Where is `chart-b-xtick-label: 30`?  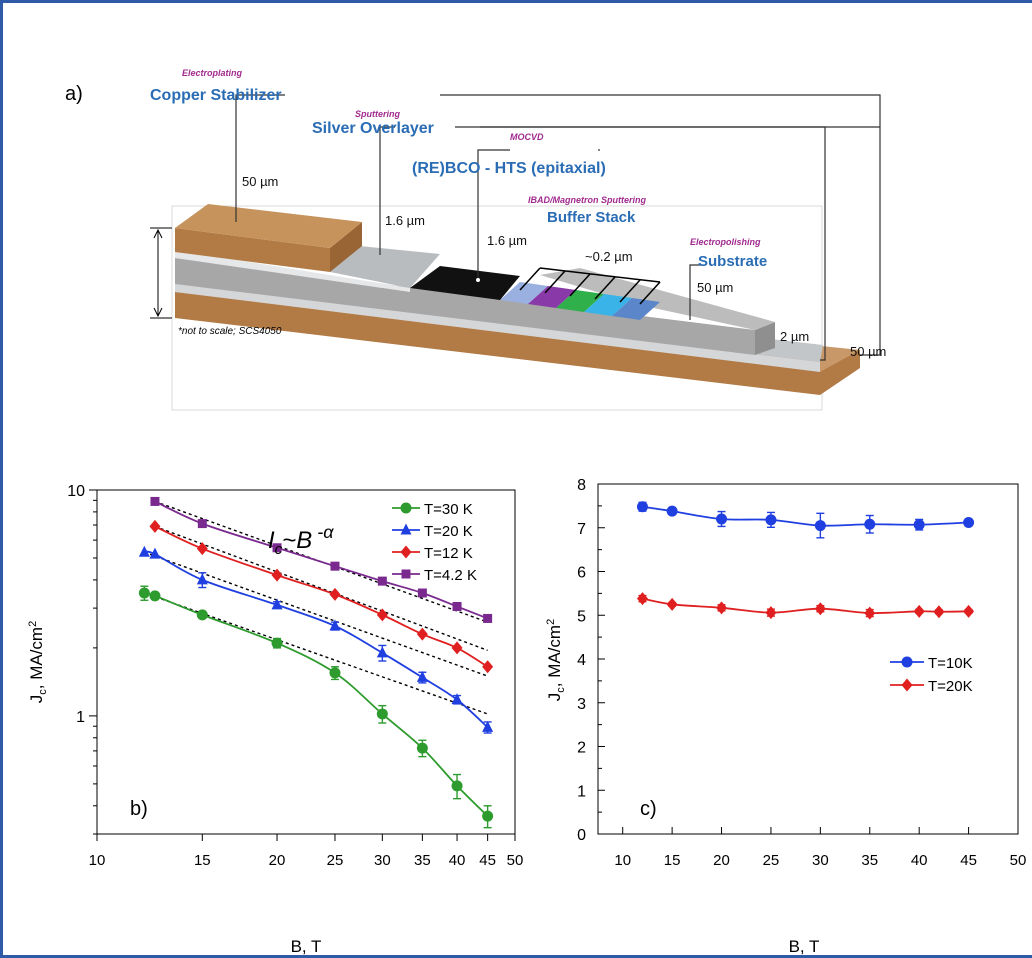
chart-b-xtick-label: 30 is located at coordinates (382, 860).